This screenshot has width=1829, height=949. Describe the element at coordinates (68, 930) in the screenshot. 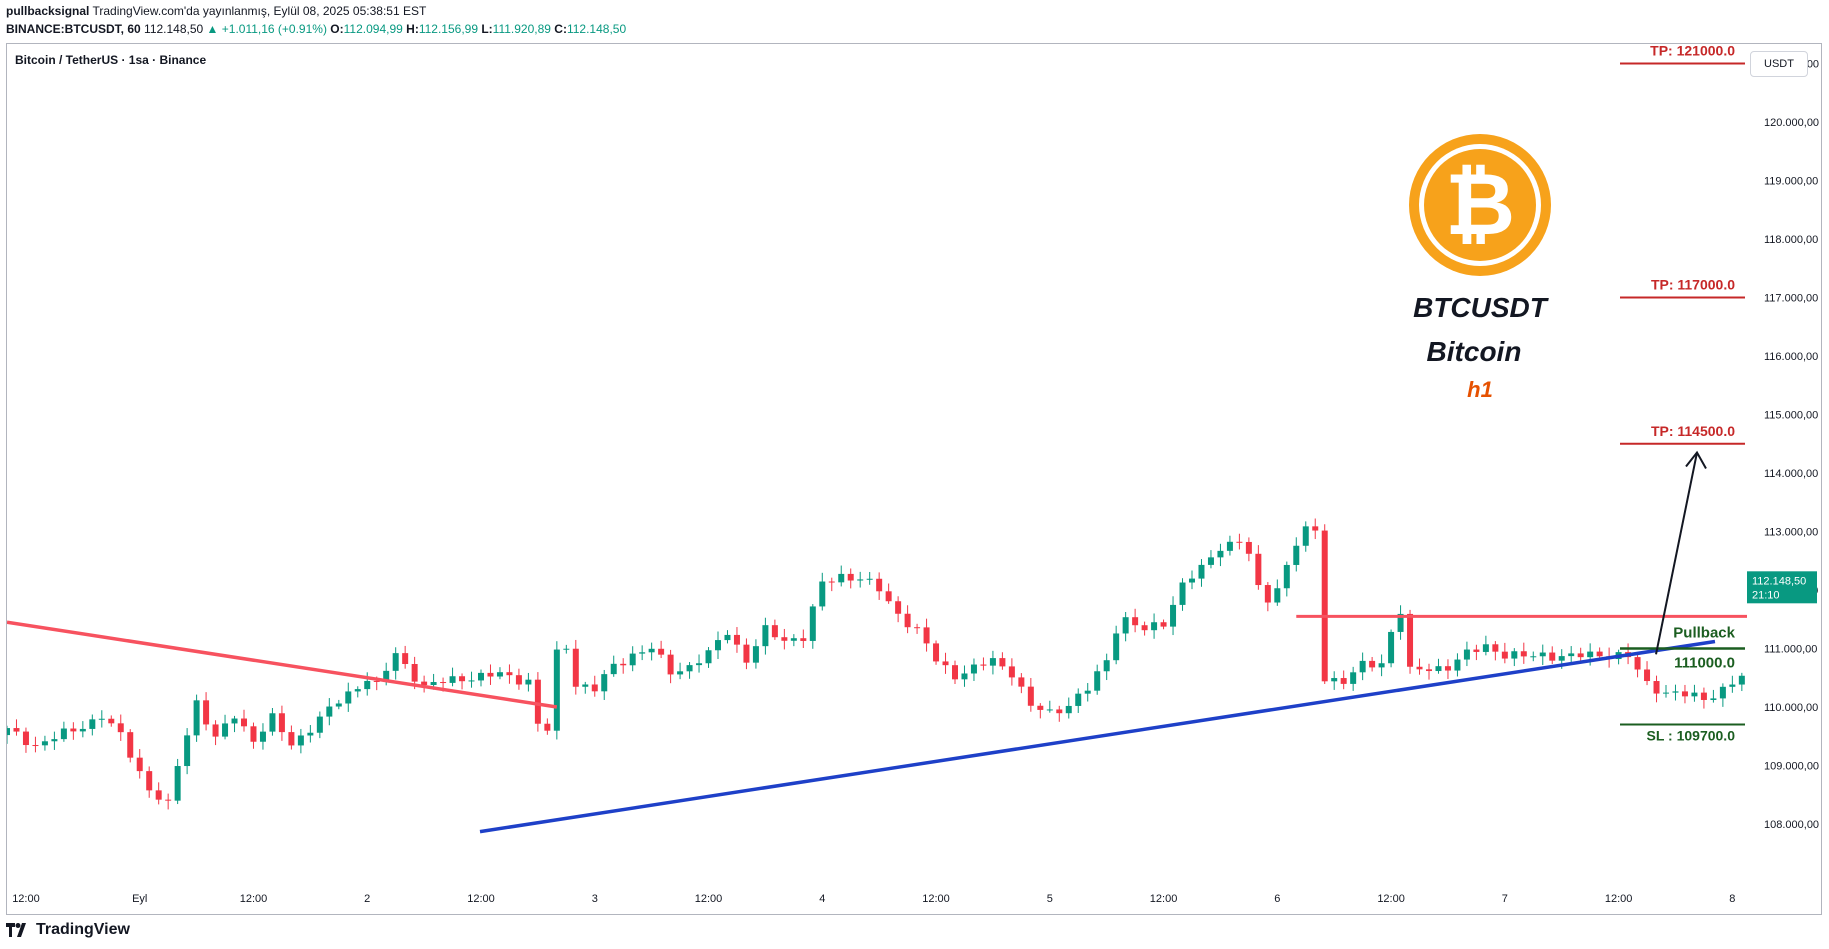

I see `footer-logo: TradingView` at that location.